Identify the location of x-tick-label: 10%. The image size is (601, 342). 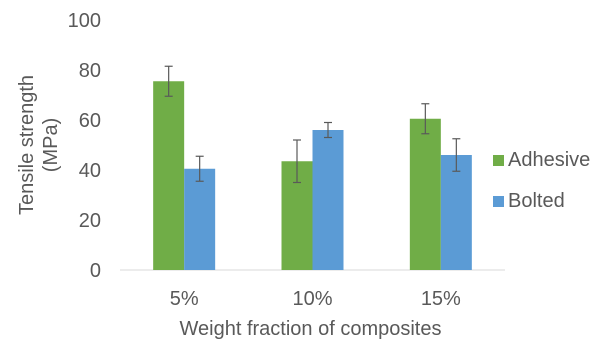
(312, 299).